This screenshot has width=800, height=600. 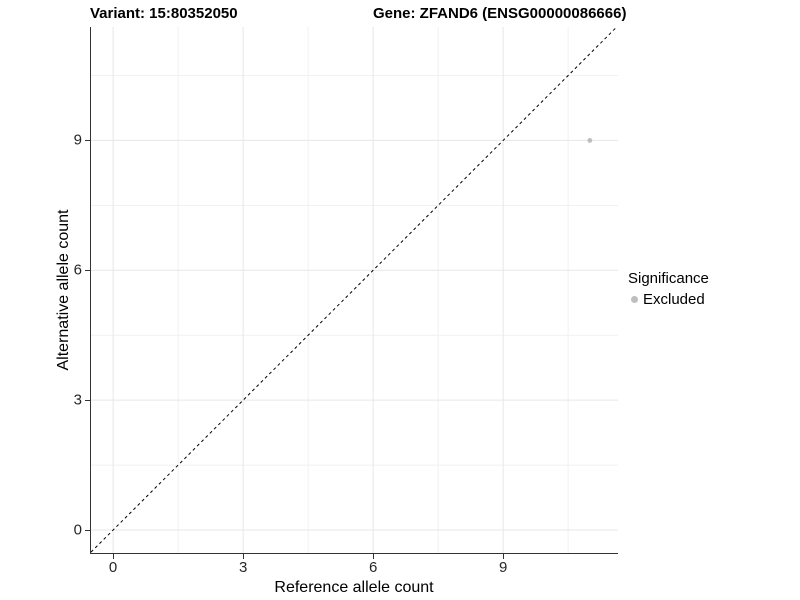 What do you see at coordinates (164, 13) in the screenshot?
I see `variant-title: Variant: 15:80352050` at bounding box center [164, 13].